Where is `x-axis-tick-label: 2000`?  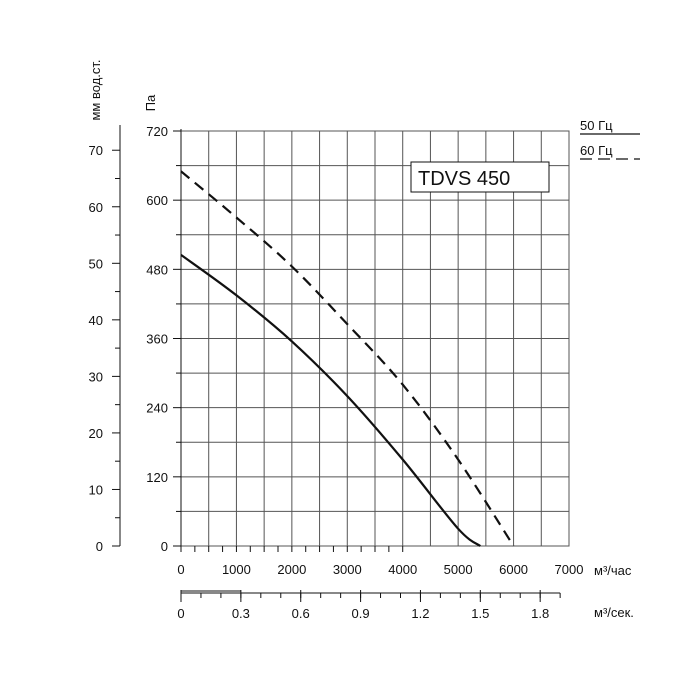 x-axis-tick-label: 2000 is located at coordinates (291, 569).